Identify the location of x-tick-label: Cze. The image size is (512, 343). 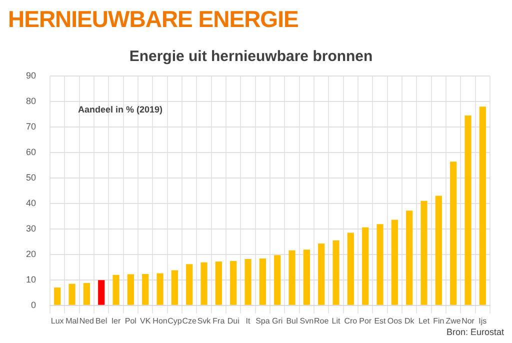
(189, 321).